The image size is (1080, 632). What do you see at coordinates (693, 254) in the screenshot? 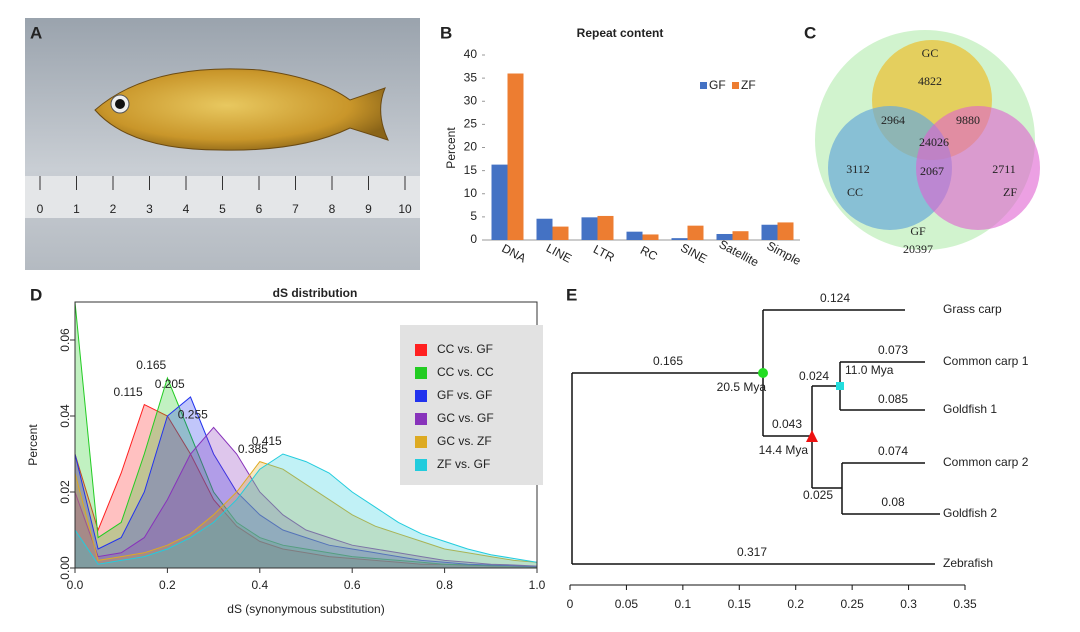
I see `x-tick-label: SINE` at bounding box center [693, 254].